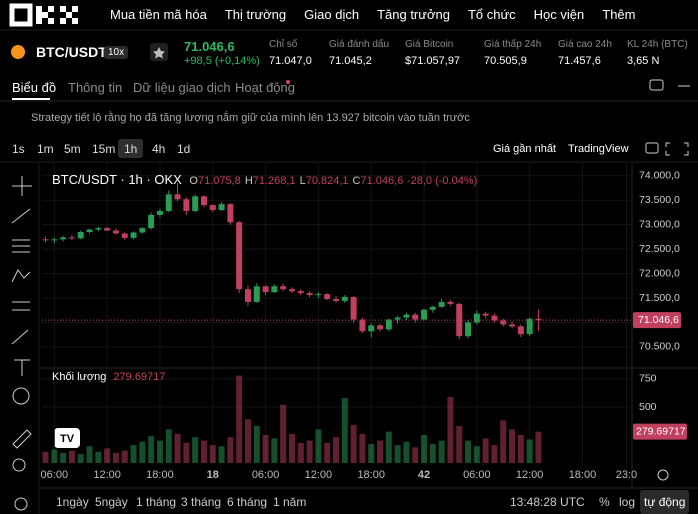 The height and width of the screenshot is (514, 698). I want to click on tab: Hoạt động, so click(265, 87).